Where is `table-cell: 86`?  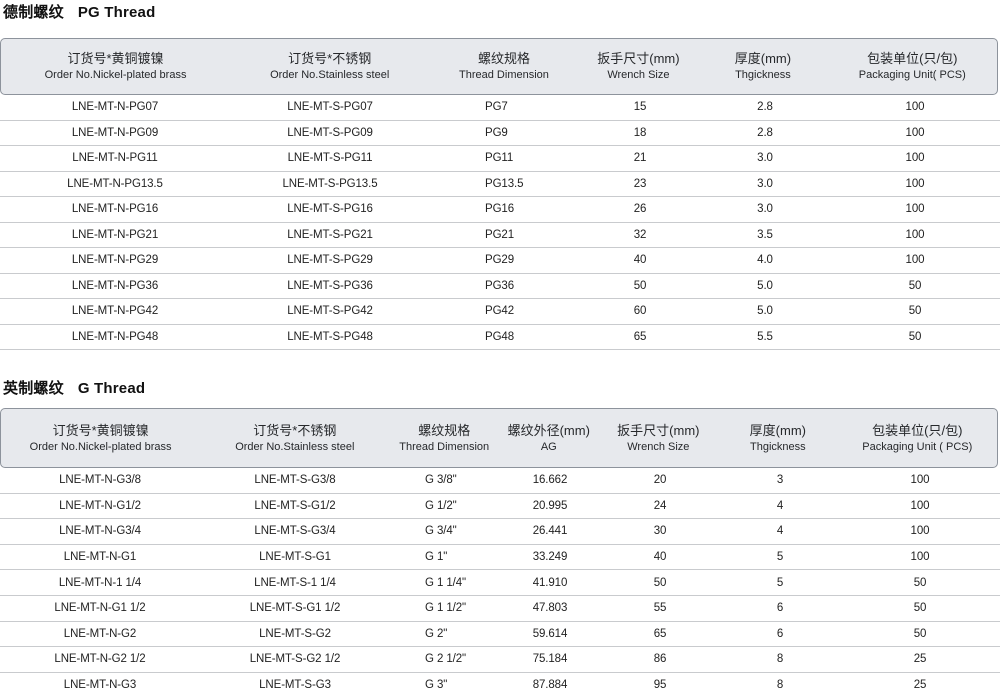 table-cell: 86 is located at coordinates (660, 659).